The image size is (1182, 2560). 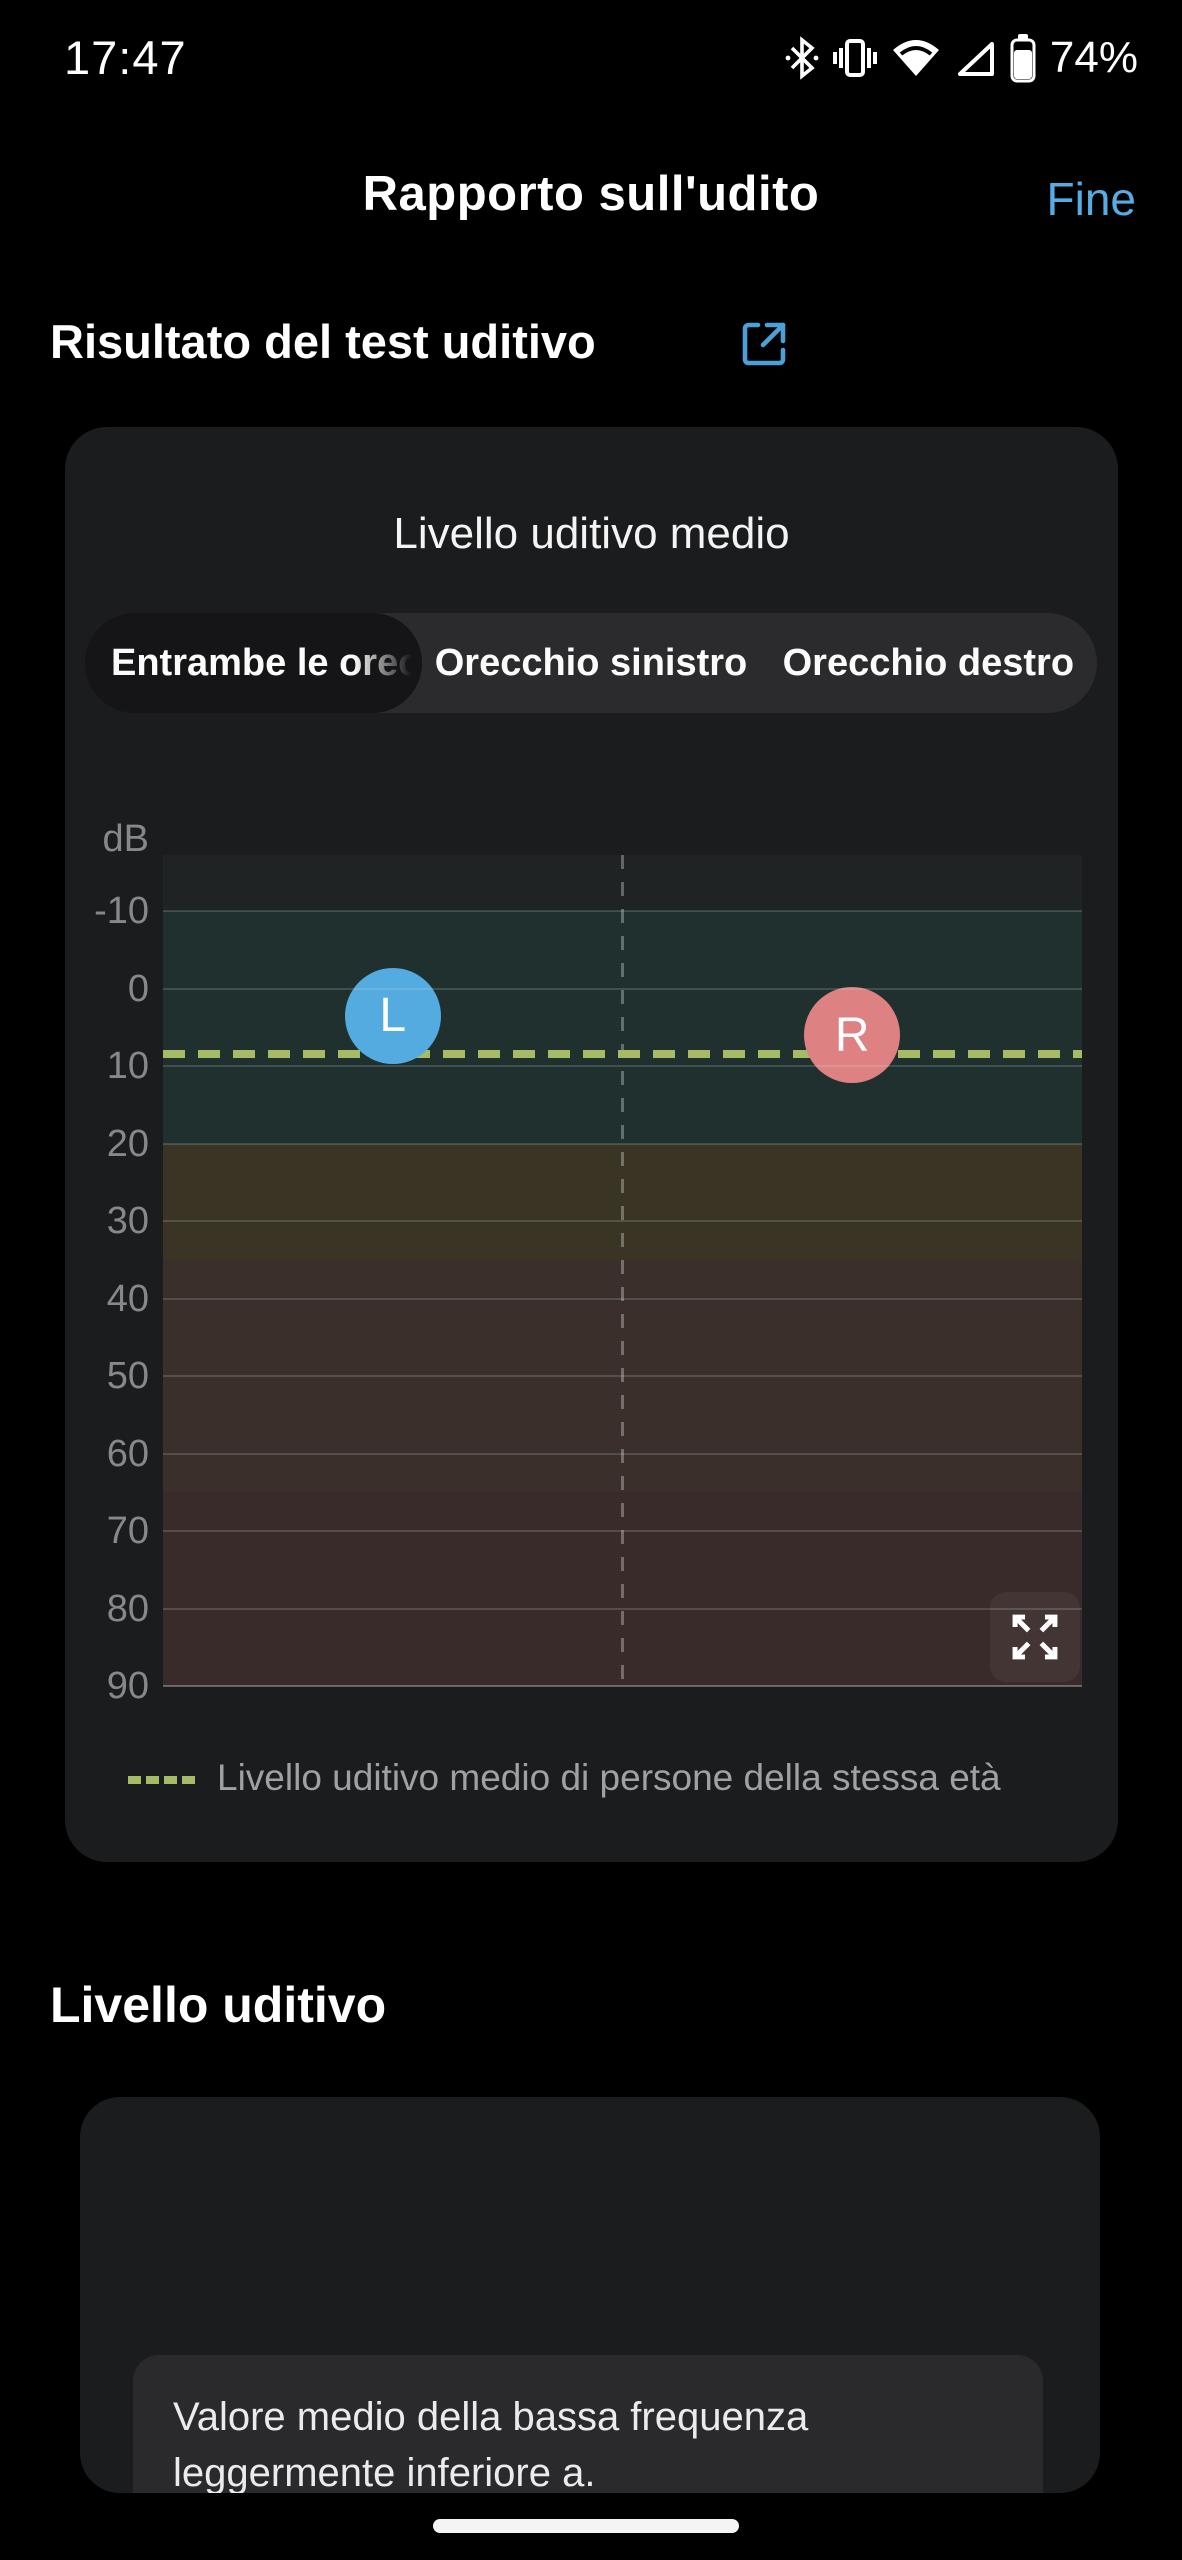 What do you see at coordinates (127, 1066) in the screenshot?
I see `y-tick-label: 10` at bounding box center [127, 1066].